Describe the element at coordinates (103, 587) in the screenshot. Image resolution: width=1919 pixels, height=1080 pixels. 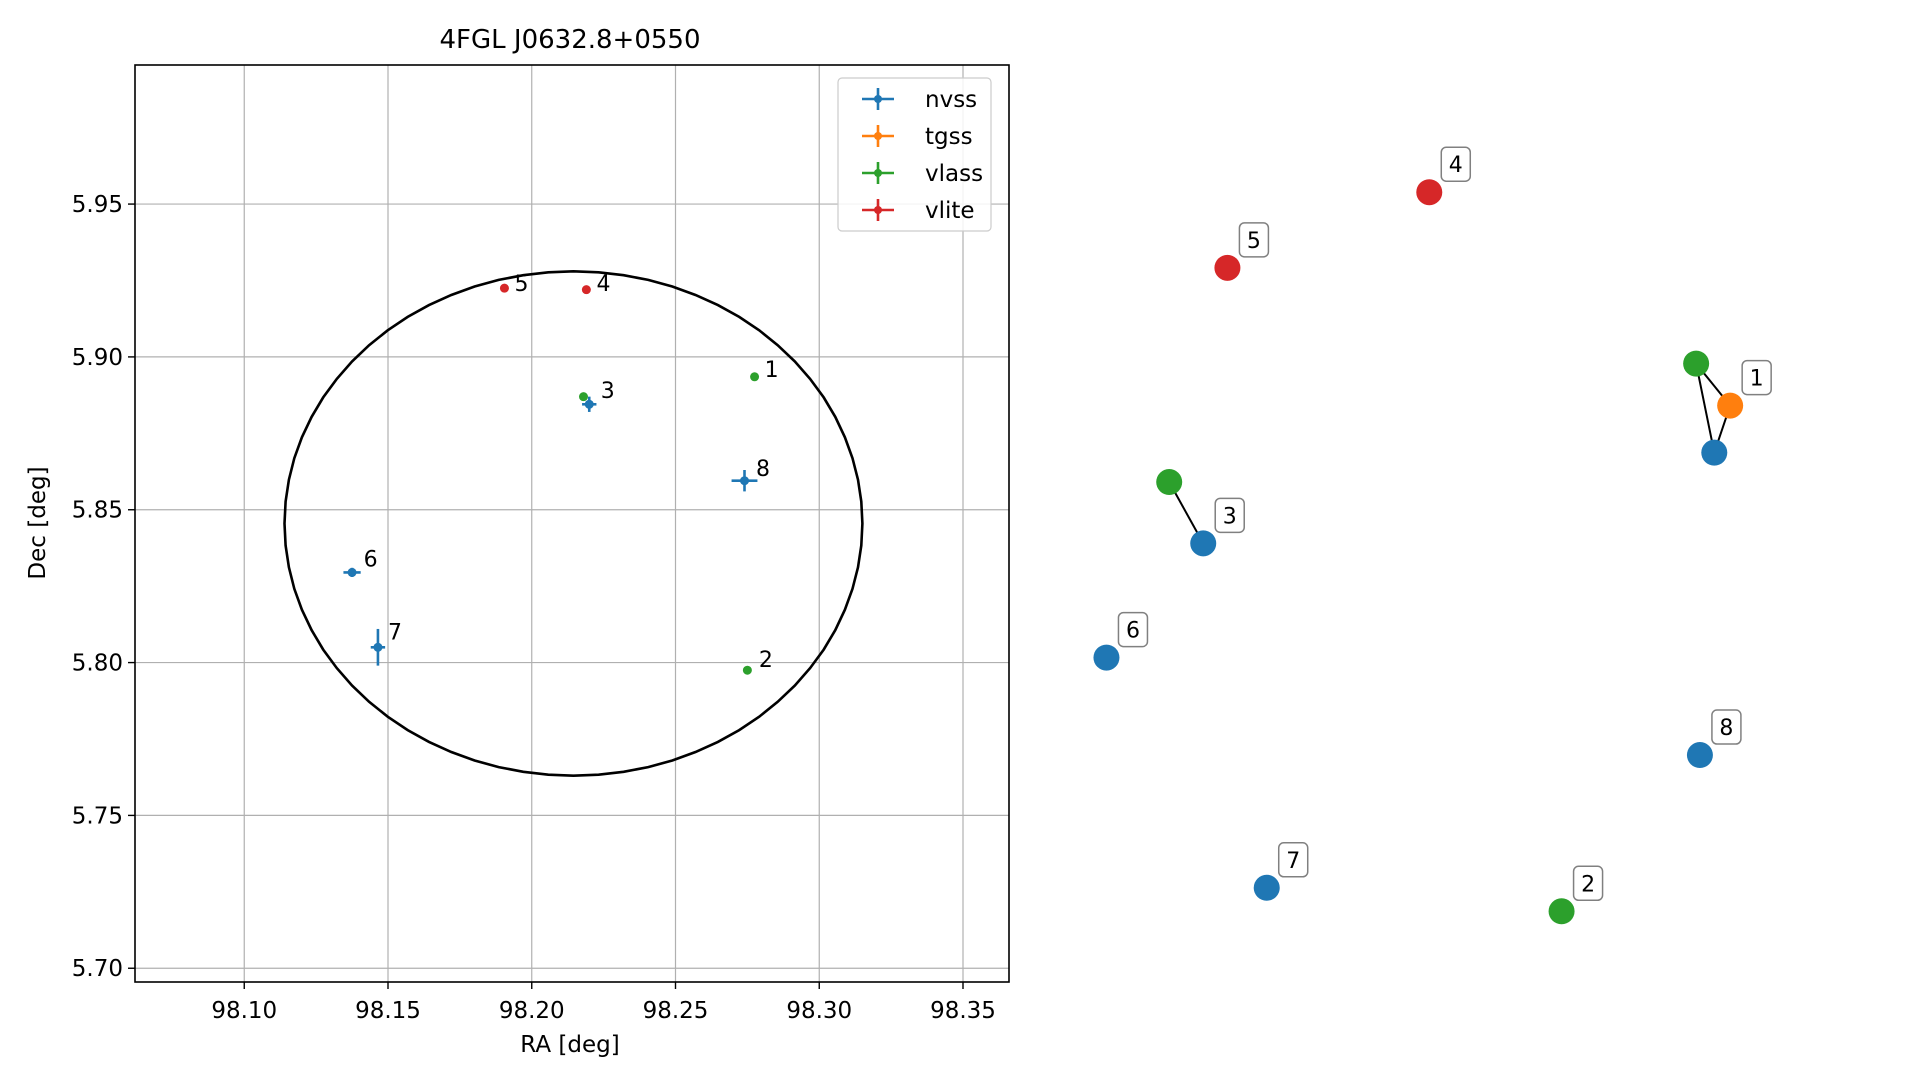
I see `y-axis-ticks: 5.70 5.75 5.80 5.85 5.90 5.95` at that location.